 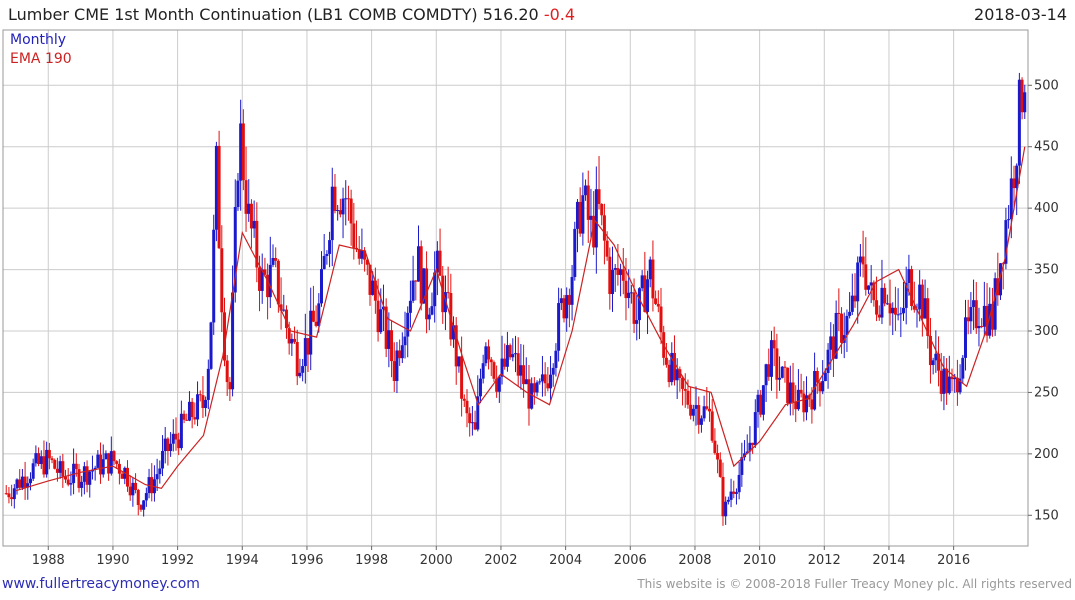 What do you see at coordinates (1046, 85) in the screenshot?
I see `y-tick-label: 500` at bounding box center [1046, 85].